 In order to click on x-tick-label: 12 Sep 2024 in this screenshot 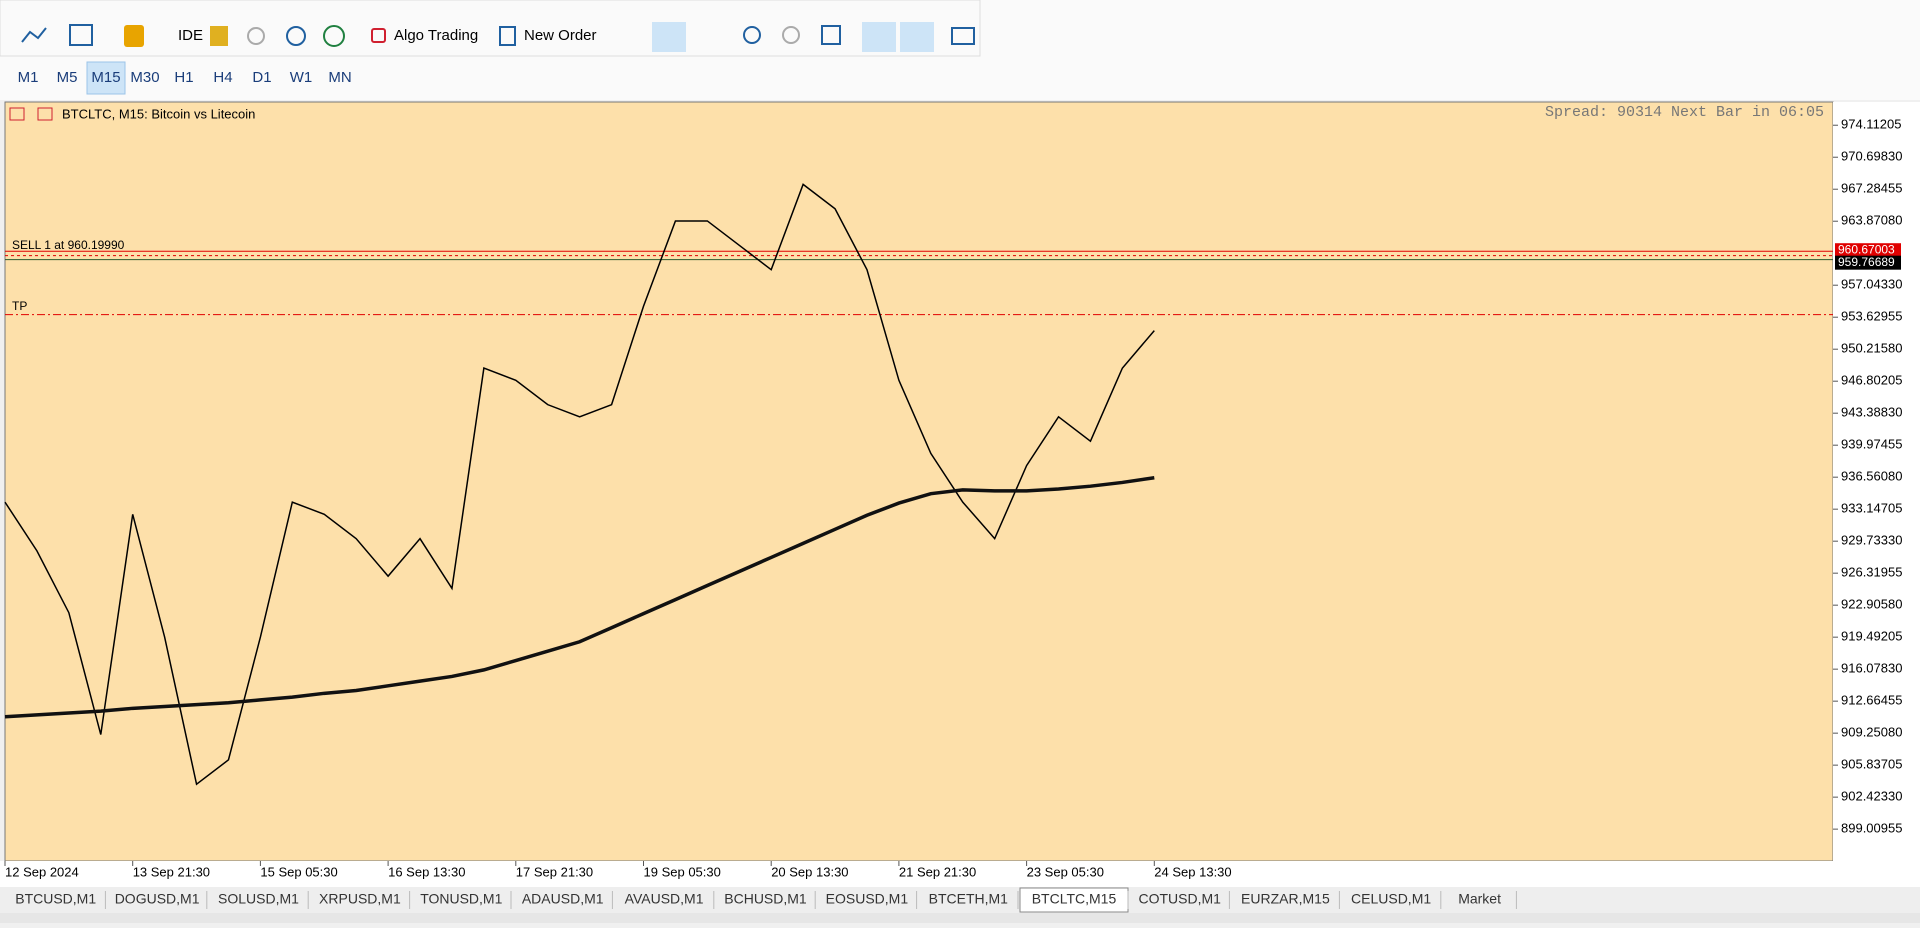, I will do `click(42, 871)`.